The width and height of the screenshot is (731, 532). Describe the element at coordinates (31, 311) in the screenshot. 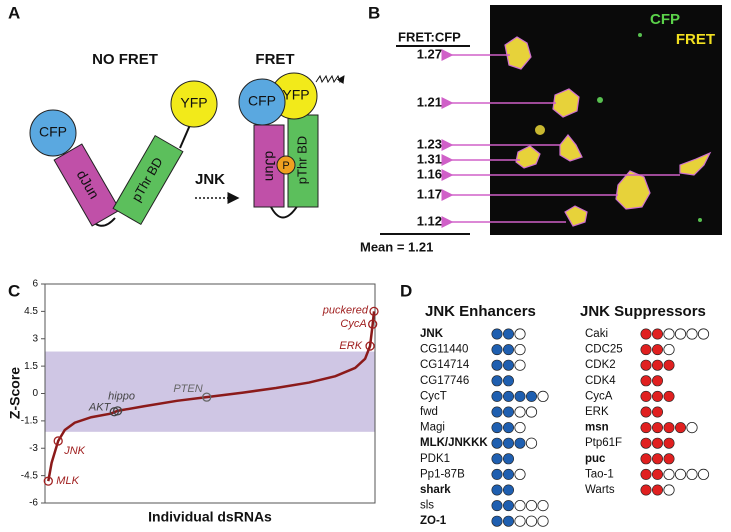

I see `y-tick-label: 4.5` at that location.